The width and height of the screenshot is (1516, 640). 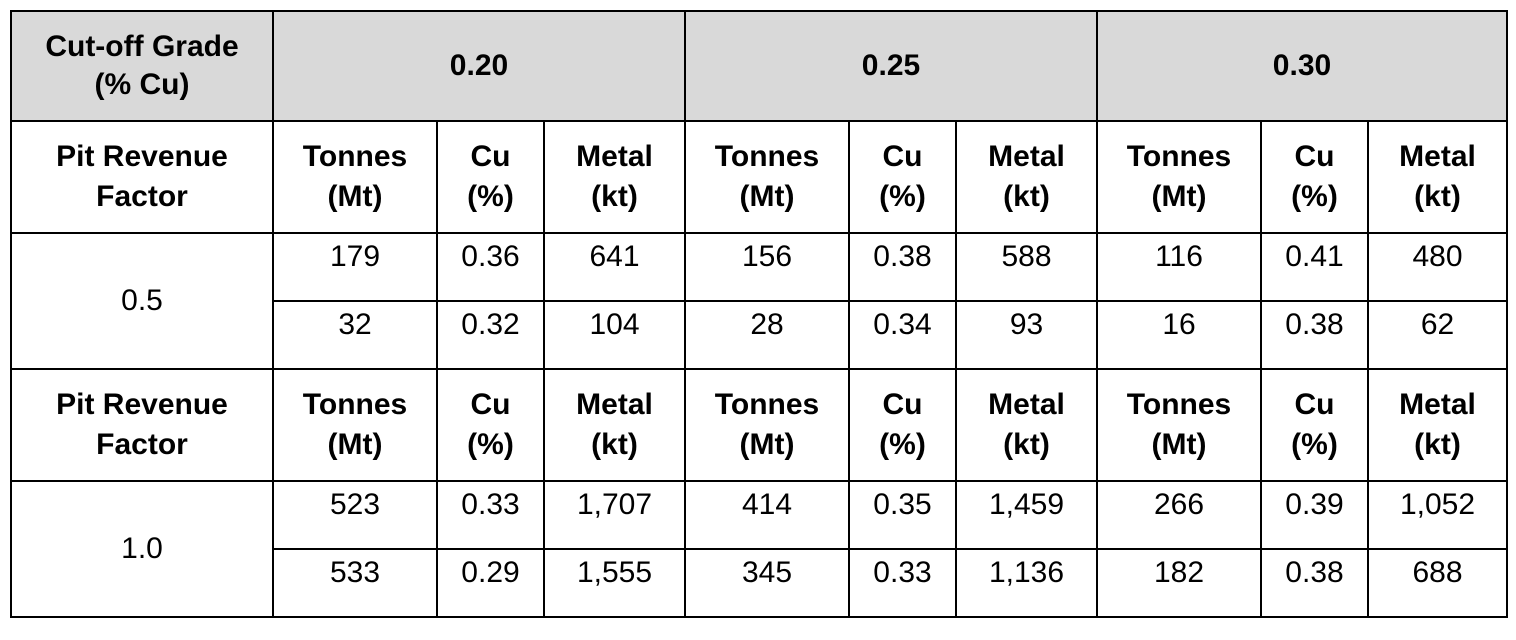 What do you see at coordinates (1026, 335) in the screenshot?
I see `table-cell: 93` at bounding box center [1026, 335].